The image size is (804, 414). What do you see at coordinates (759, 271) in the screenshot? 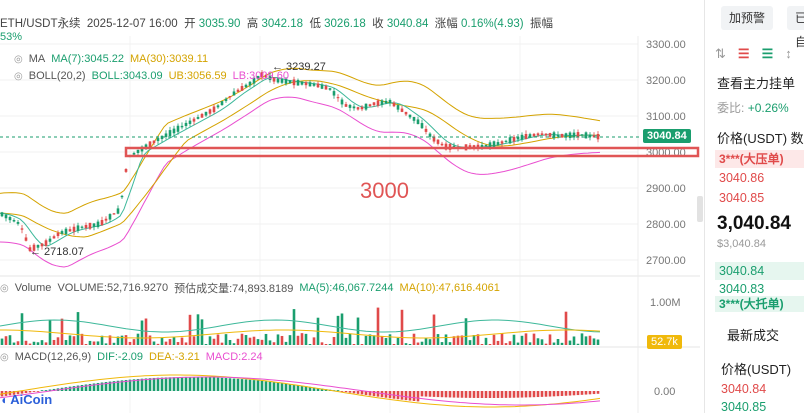
I see `bid-row: 3040.84` at bounding box center [759, 271].